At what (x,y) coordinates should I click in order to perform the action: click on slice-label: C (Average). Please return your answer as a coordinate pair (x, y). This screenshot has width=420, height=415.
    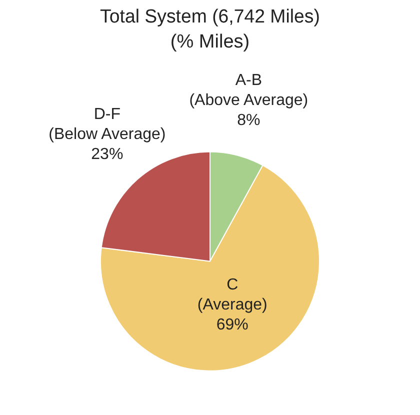
    Looking at the image, I should click on (232, 295).